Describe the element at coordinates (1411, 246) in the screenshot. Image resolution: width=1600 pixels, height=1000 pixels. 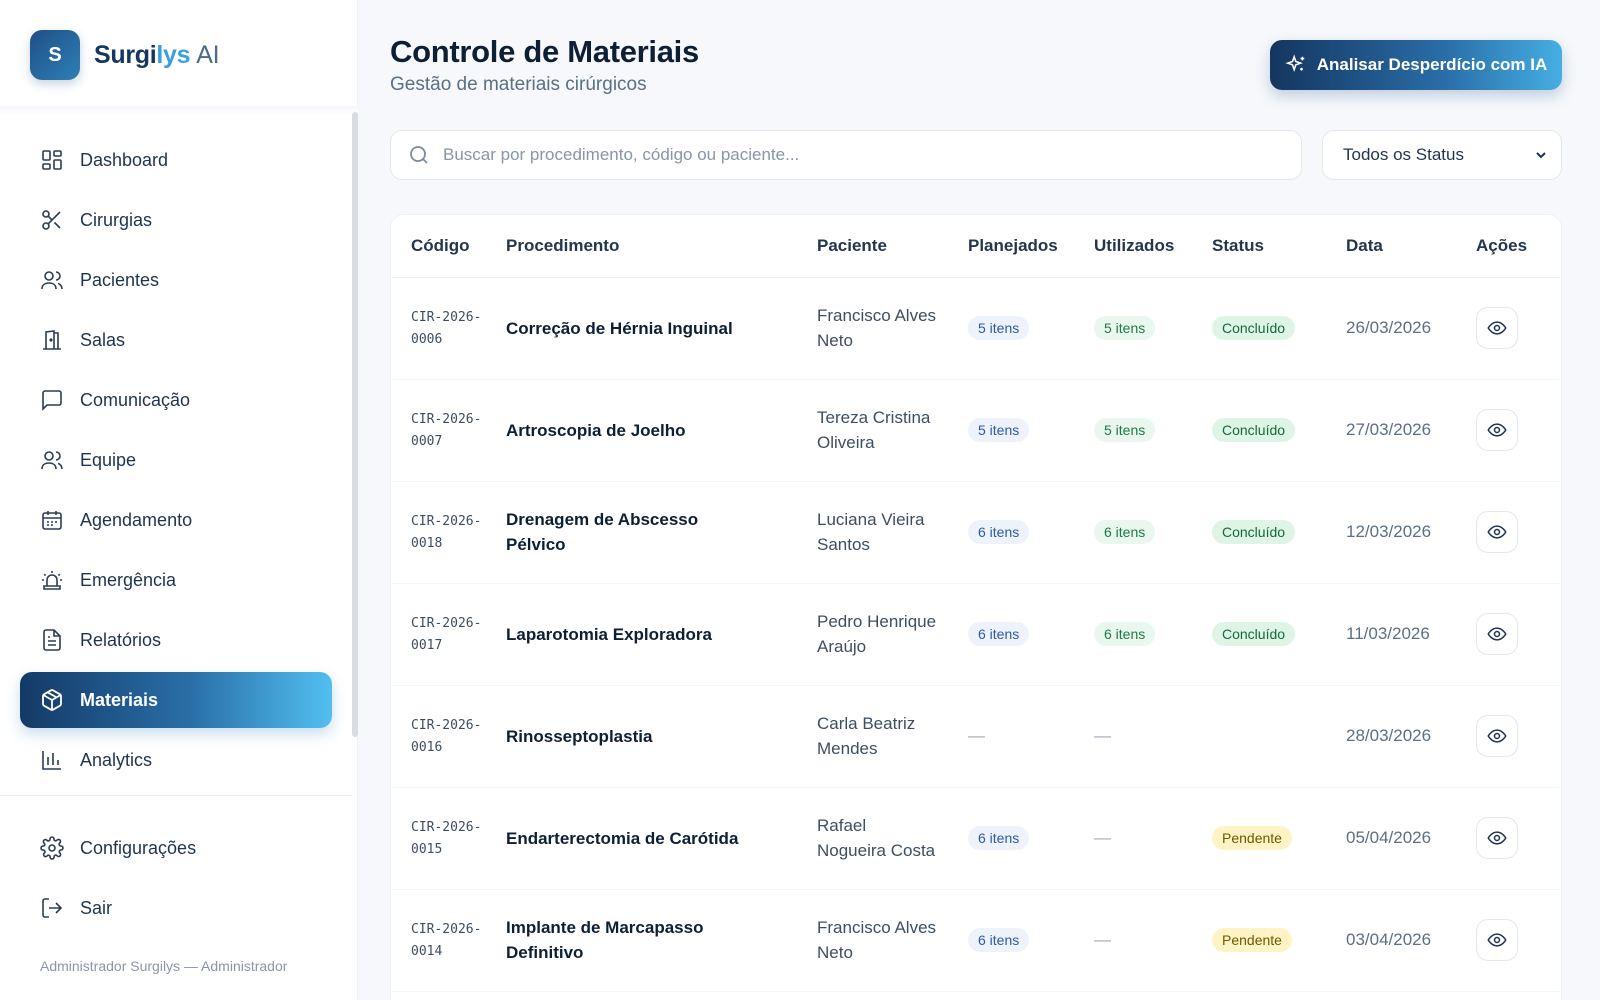
I see `column-header-data: Data` at that location.